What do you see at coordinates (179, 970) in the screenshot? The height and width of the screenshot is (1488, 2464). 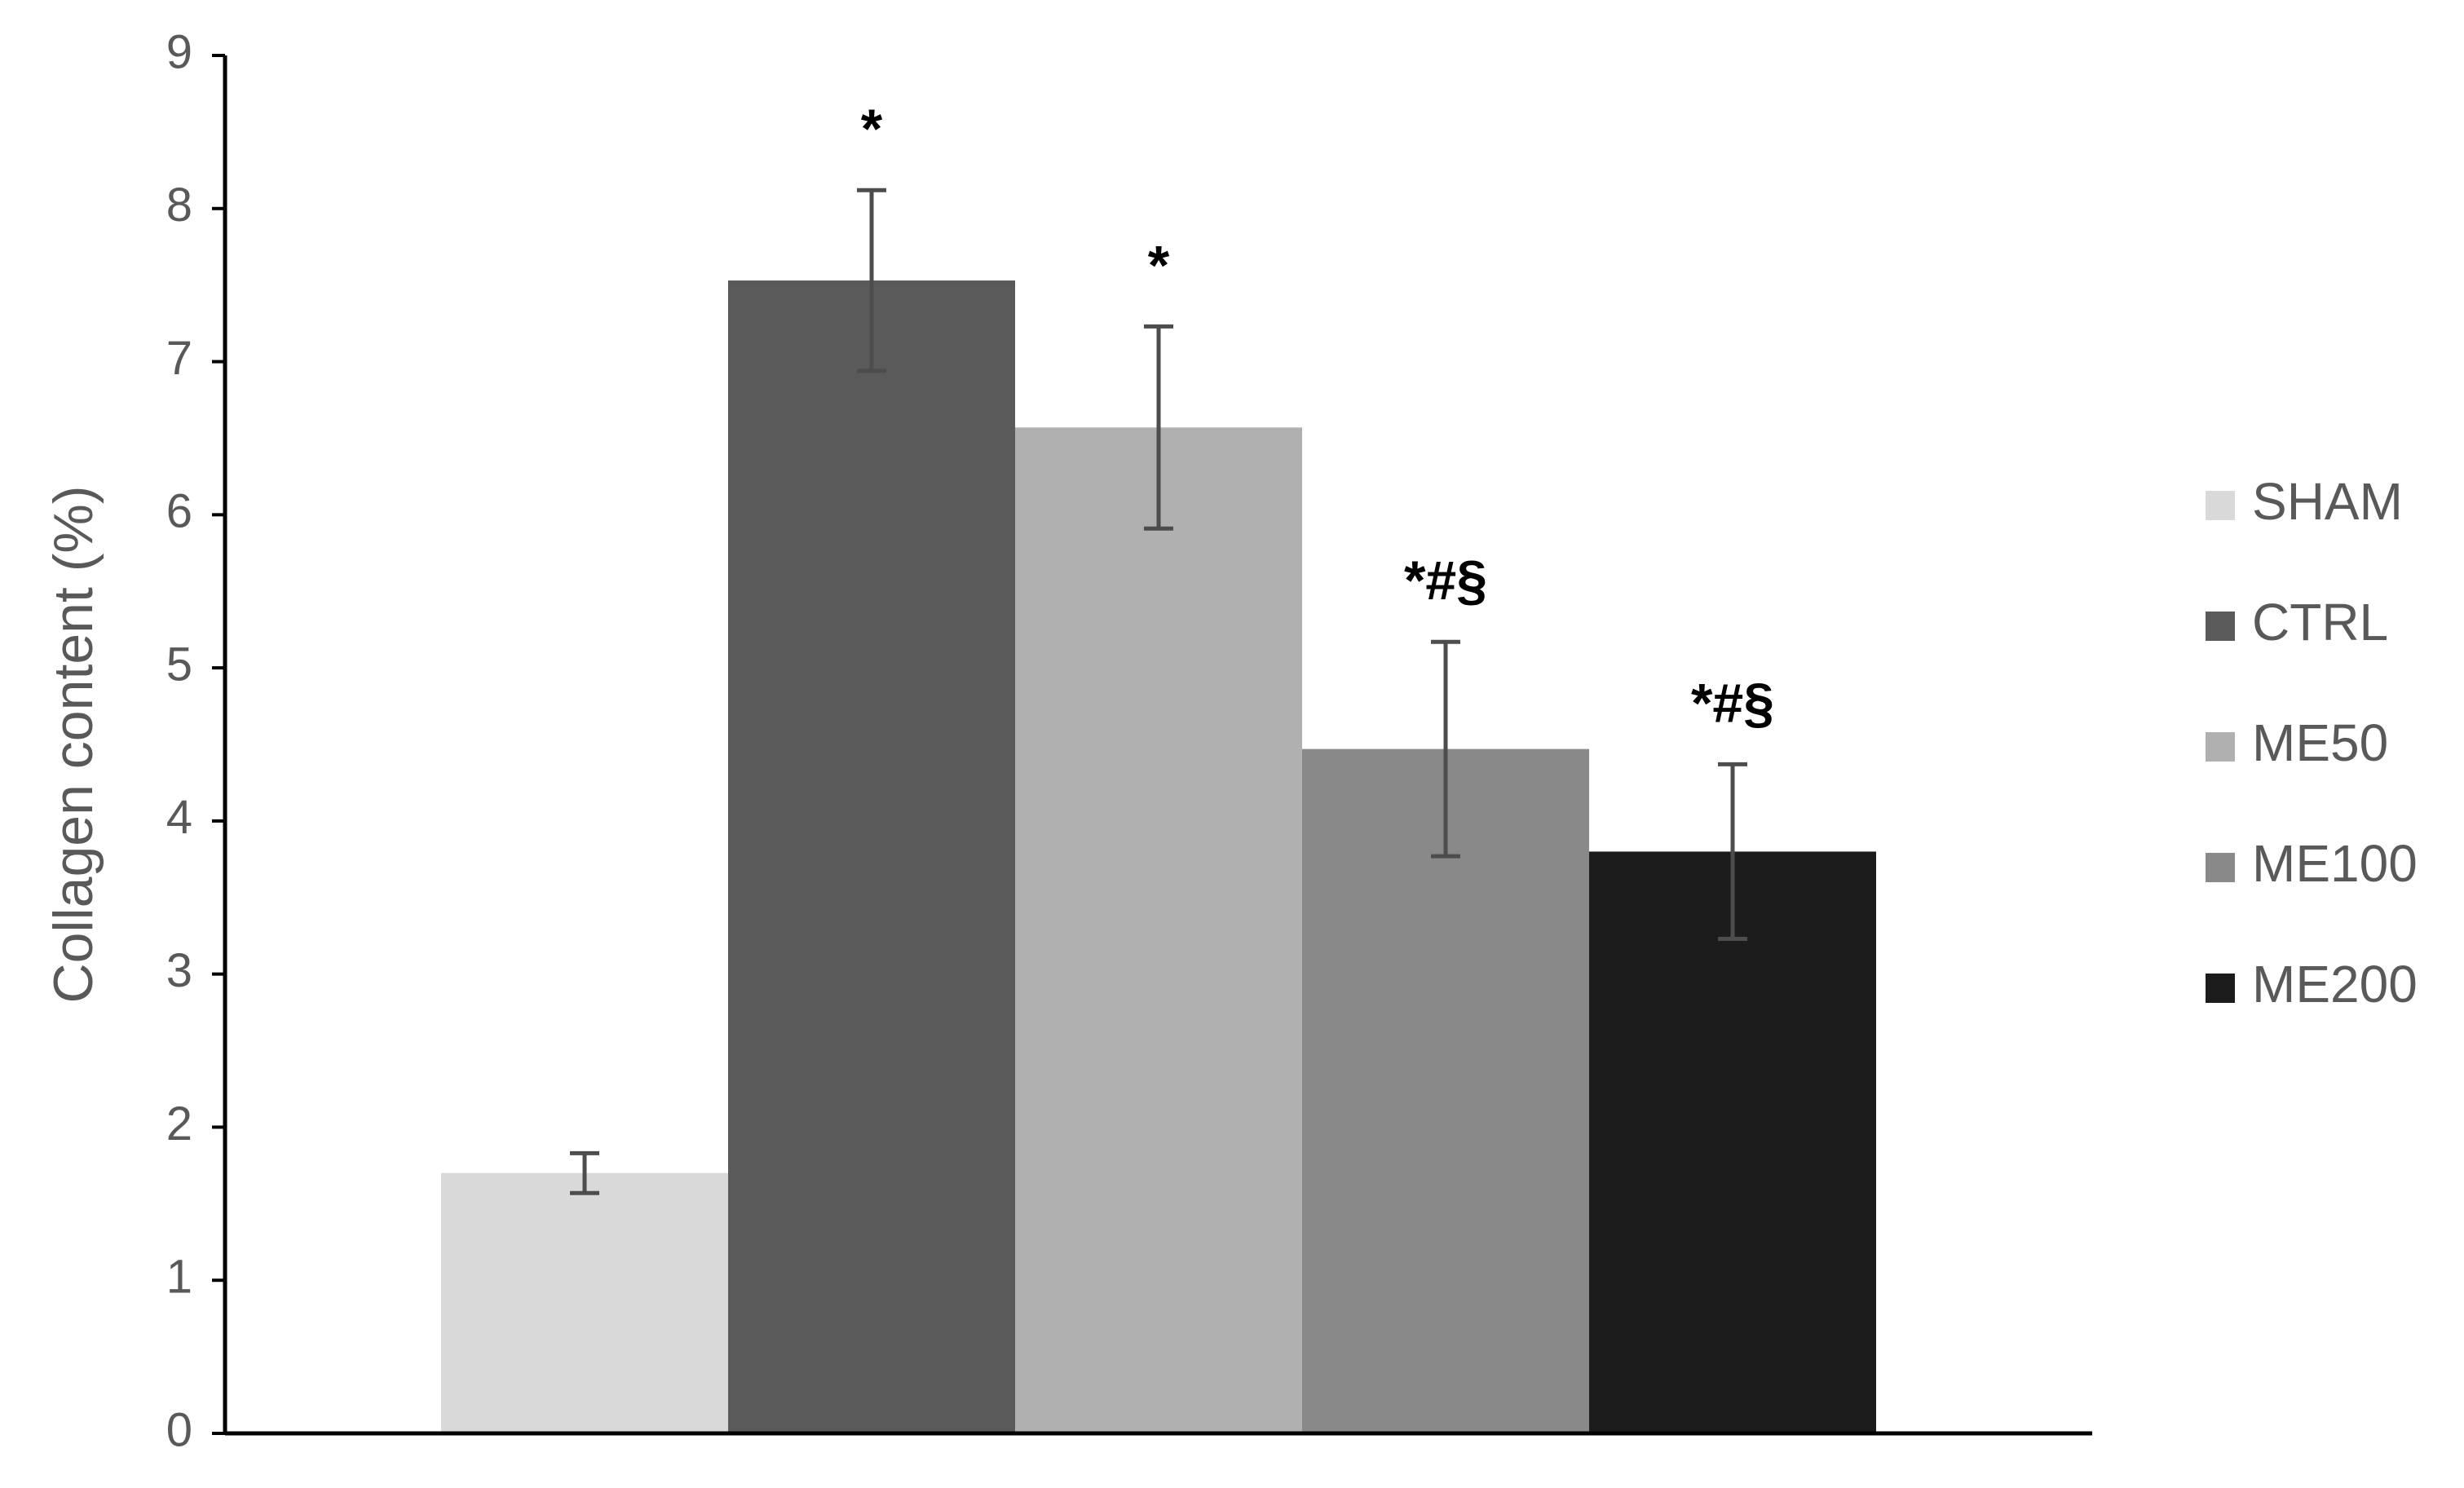 I see `y-tick-label: 3` at bounding box center [179, 970].